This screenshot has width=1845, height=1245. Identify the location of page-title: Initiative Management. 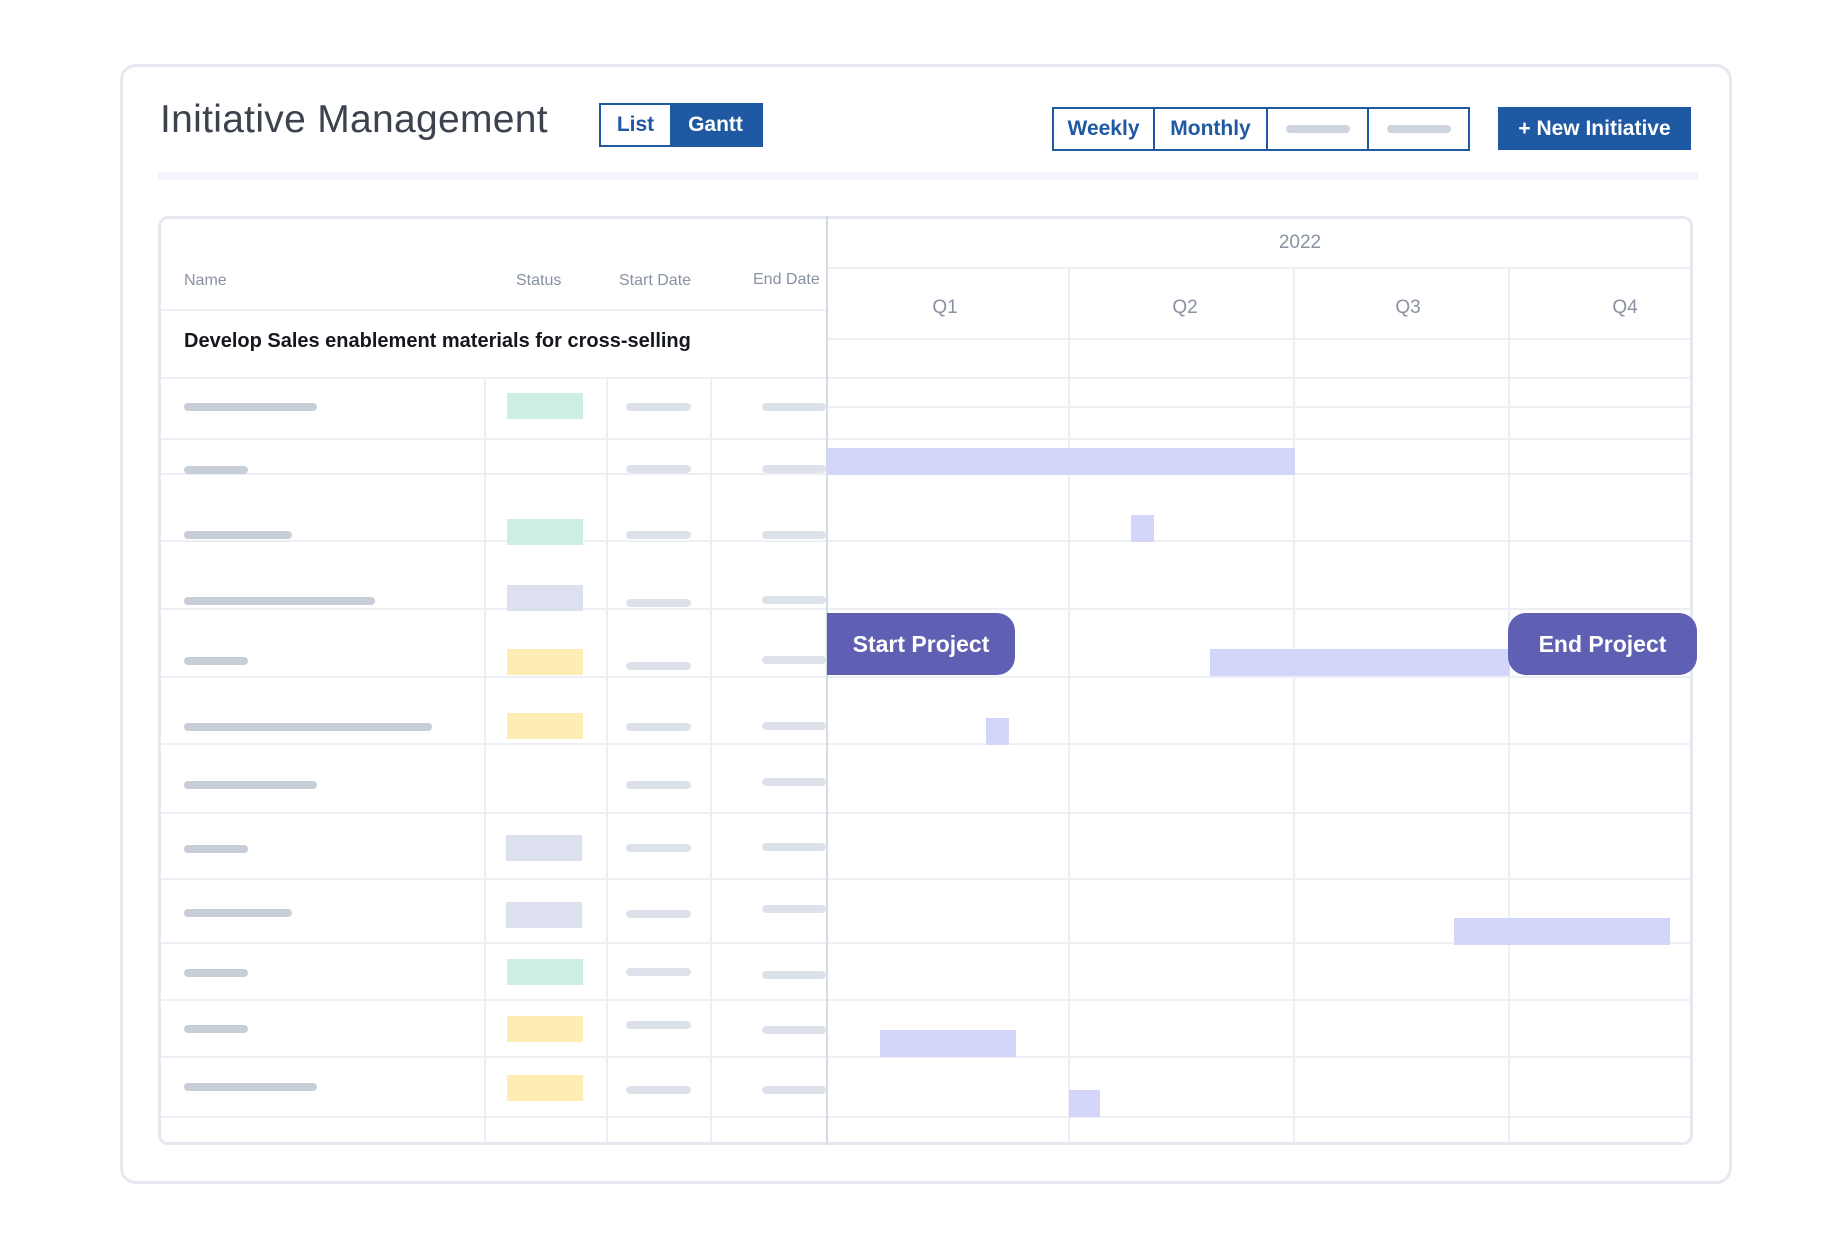
(354, 119).